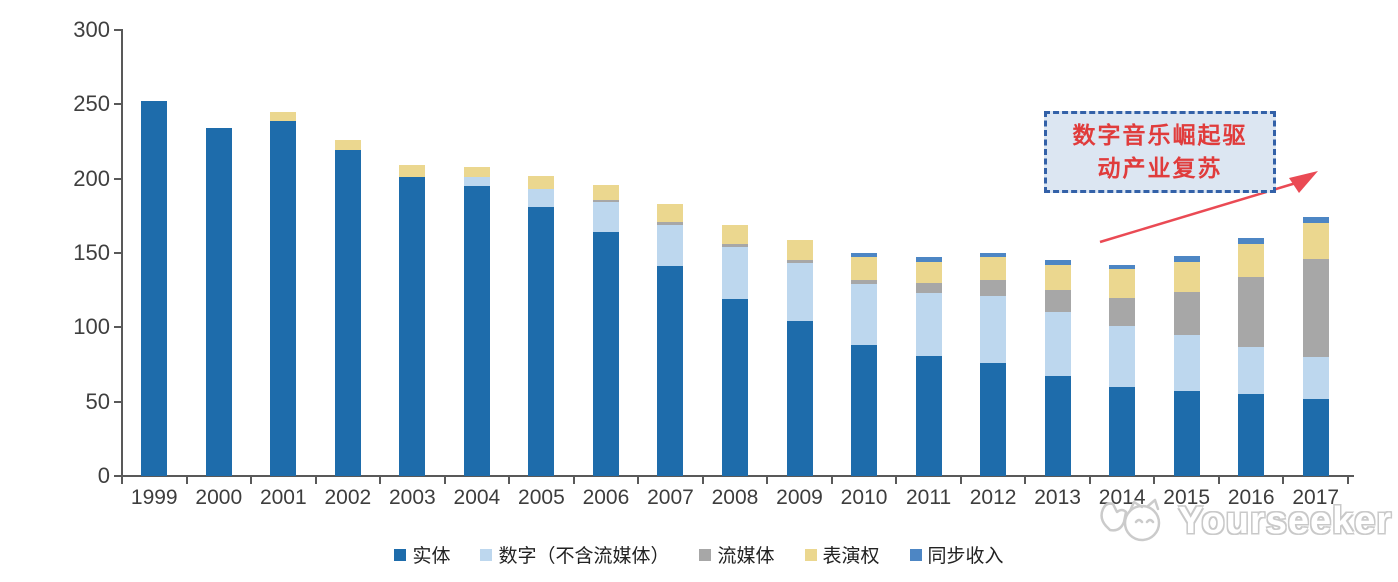 This screenshot has width=1398, height=582. I want to click on annotation-text-line2: 动产业复苏, so click(1160, 168).